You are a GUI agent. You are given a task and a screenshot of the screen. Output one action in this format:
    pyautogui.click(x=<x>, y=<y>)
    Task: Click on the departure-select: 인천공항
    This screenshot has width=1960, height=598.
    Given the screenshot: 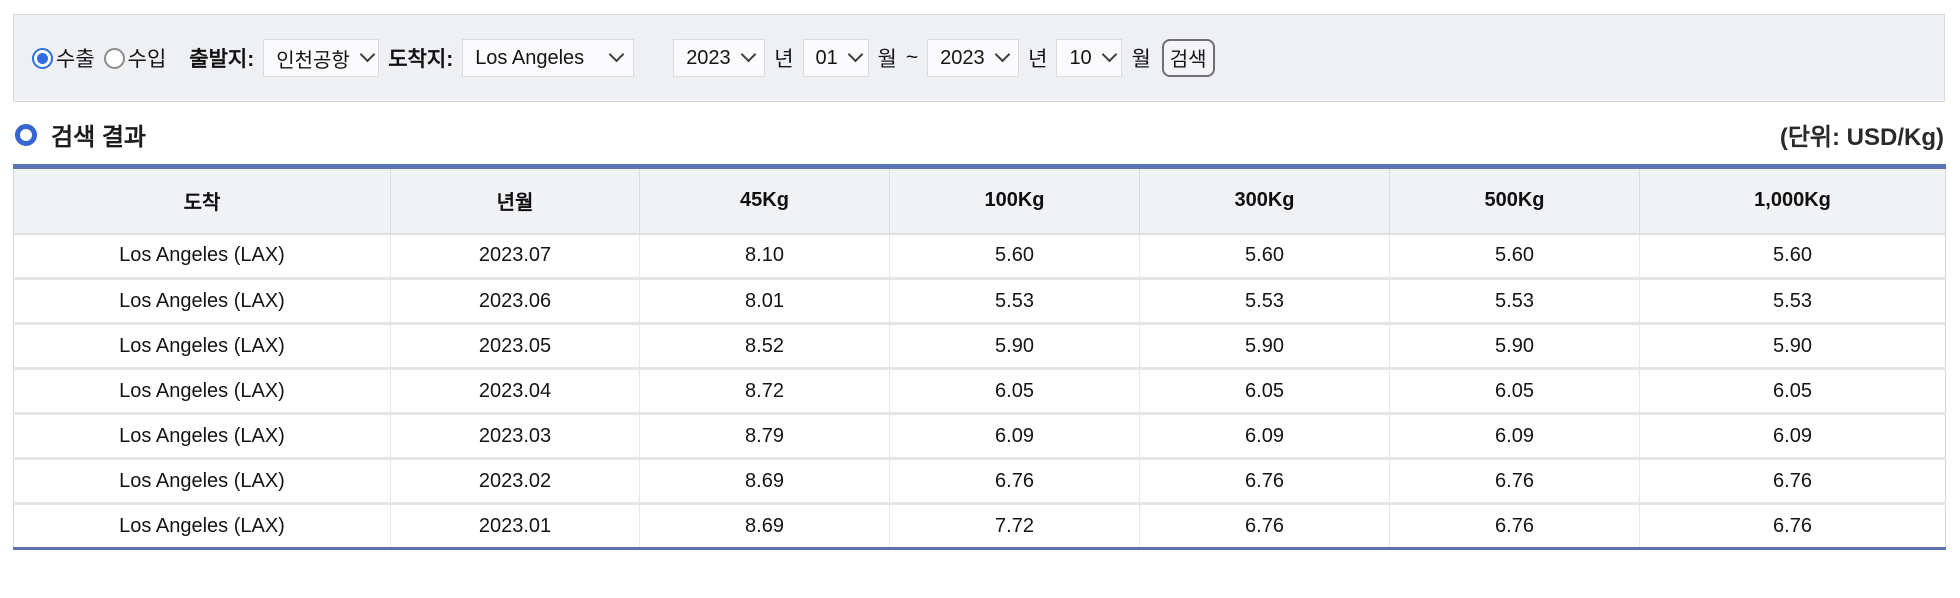 What is the action you would take?
    pyautogui.click(x=321, y=58)
    